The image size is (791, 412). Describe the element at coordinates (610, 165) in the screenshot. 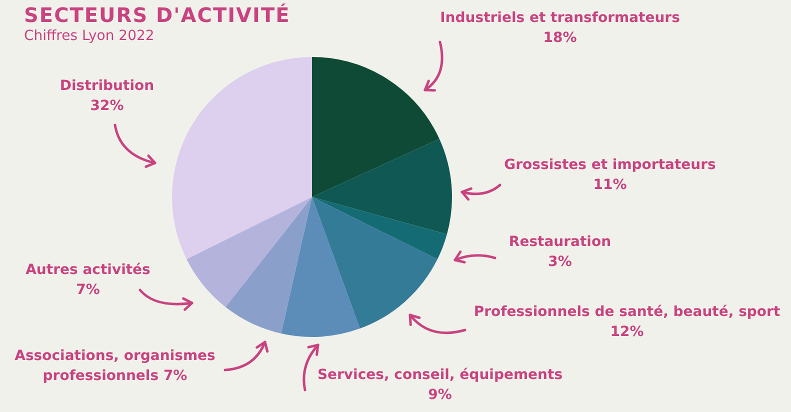

I see `slice-label: Grossistes et importateurs` at that location.